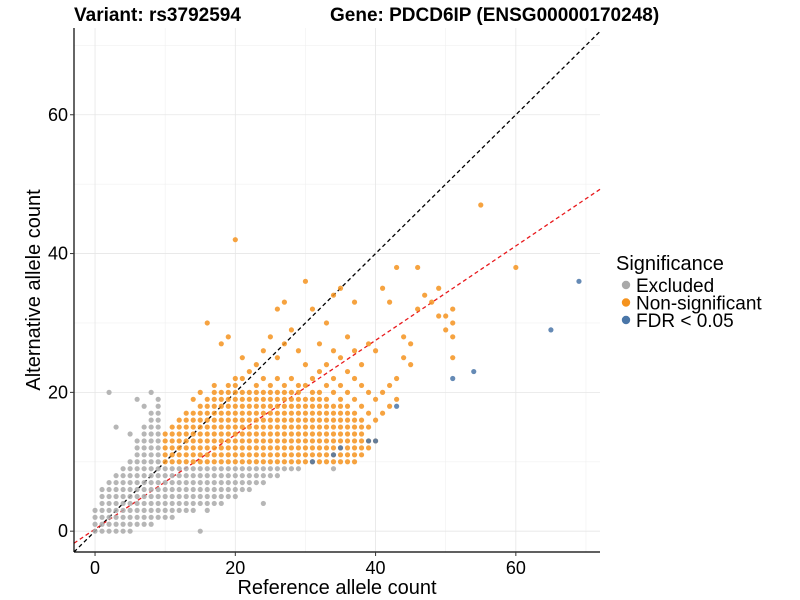  What do you see at coordinates (157, 15) in the screenshot?
I see `chart-title-variant: Variant: rs3792594` at bounding box center [157, 15].